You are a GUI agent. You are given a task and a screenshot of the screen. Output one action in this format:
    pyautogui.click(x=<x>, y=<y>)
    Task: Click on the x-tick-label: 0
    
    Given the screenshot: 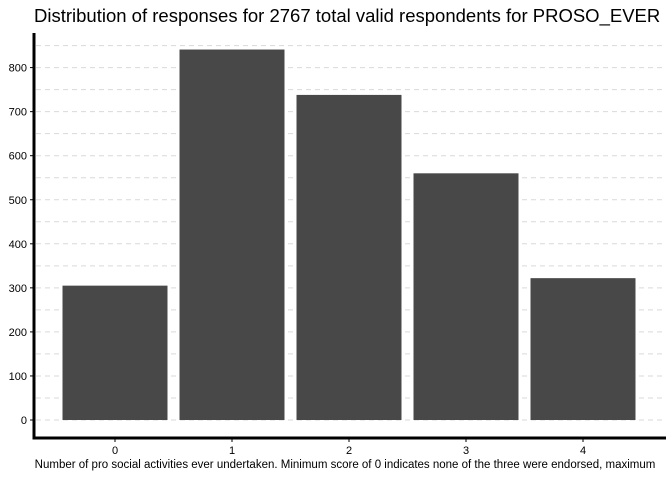 What is the action you would take?
    pyautogui.click(x=115, y=451)
    